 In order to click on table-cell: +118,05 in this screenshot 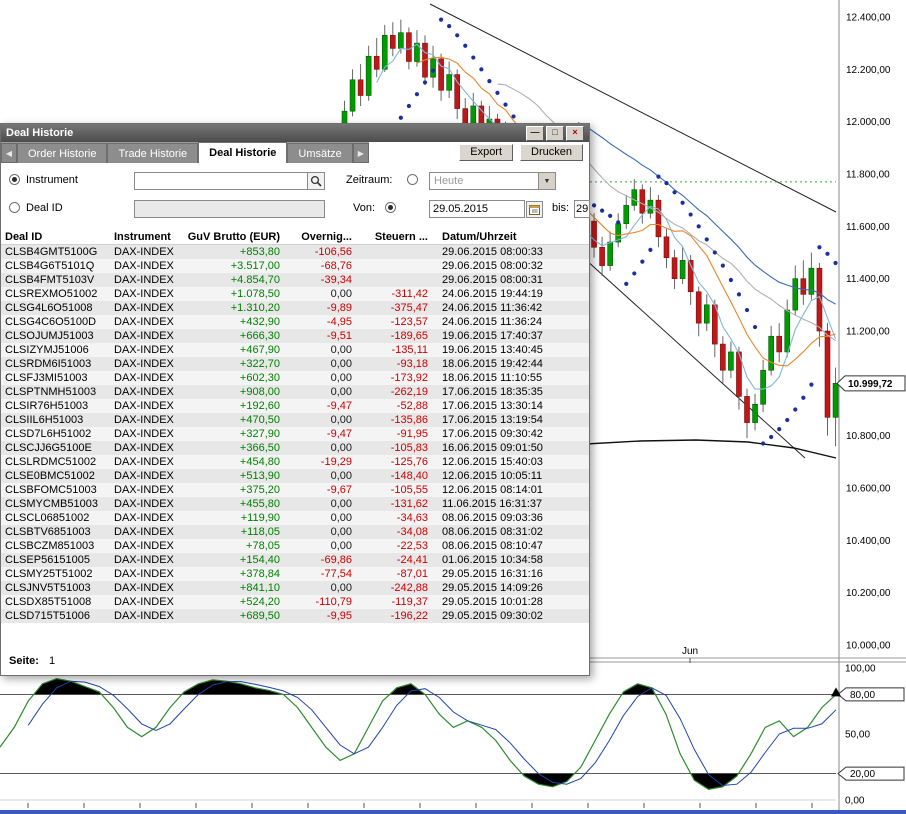, I will do `click(260, 532)`.